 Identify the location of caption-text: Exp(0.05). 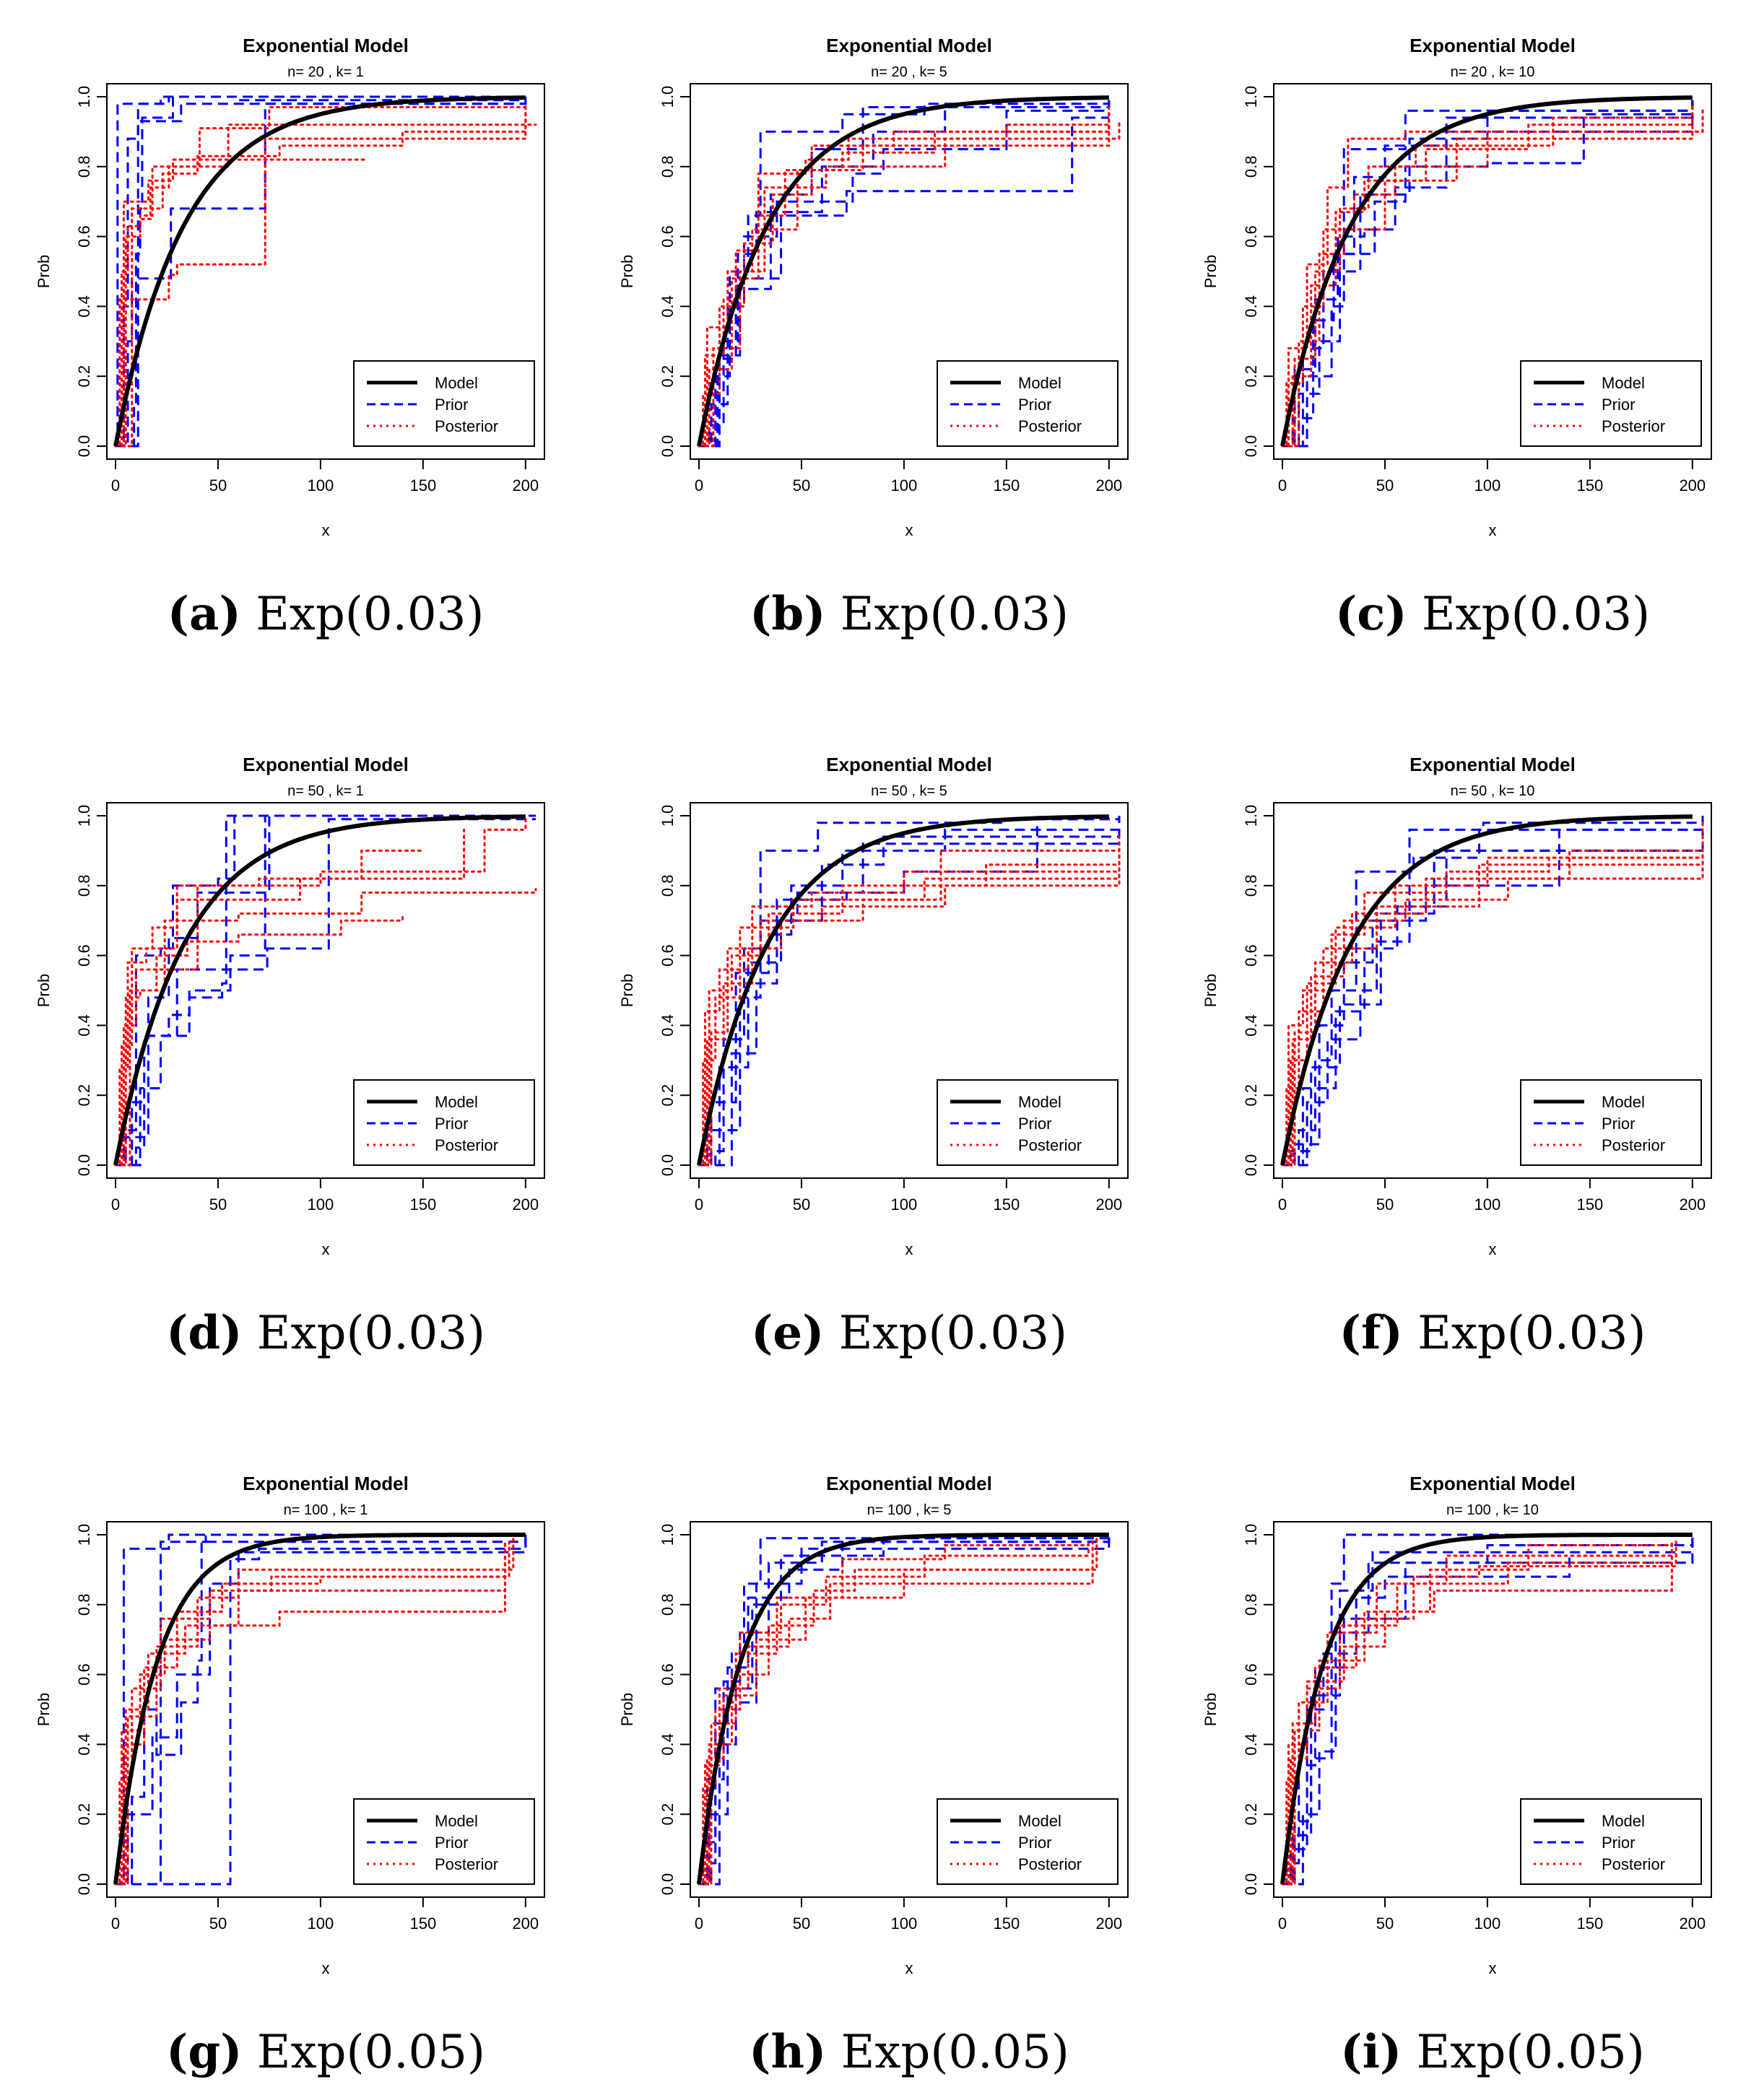
(947, 2052).